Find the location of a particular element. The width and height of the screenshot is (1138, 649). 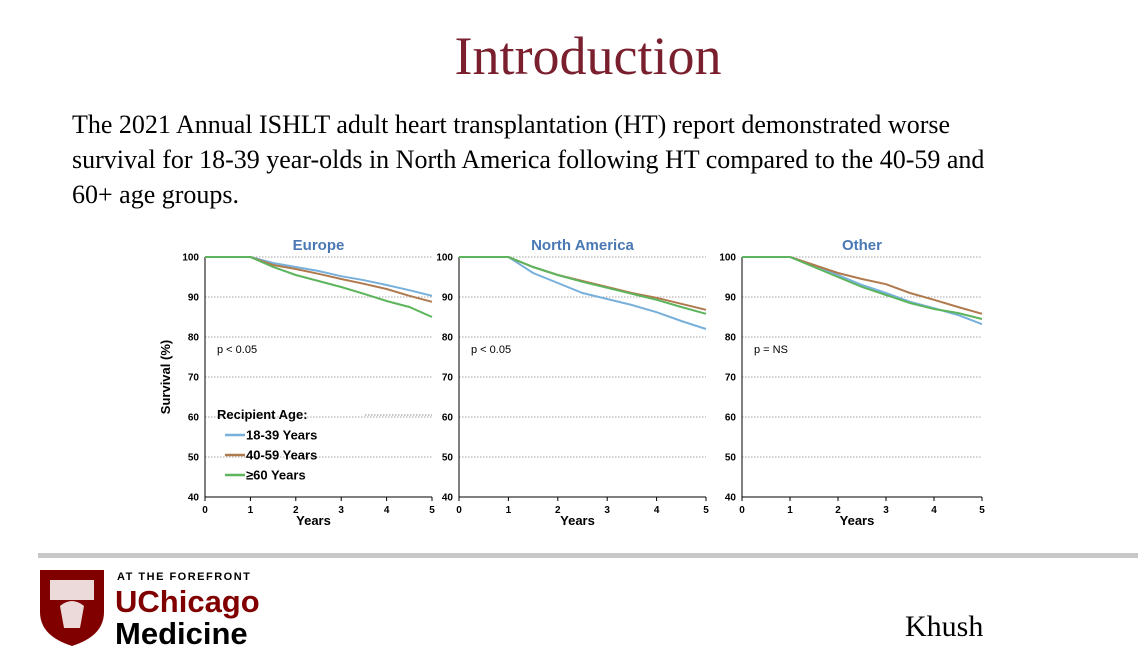

logo-tagline: AT THE FOREFRONT is located at coordinates (184, 577).